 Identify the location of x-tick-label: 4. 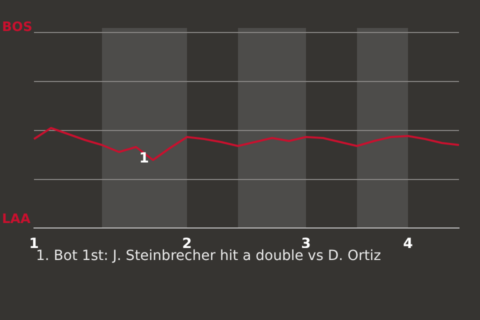
(408, 244).